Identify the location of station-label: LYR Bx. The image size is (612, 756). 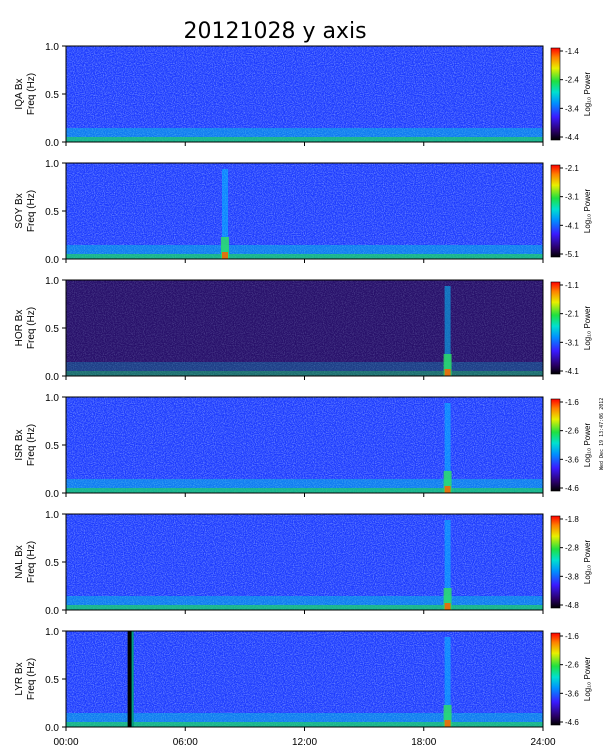
(19, 678).